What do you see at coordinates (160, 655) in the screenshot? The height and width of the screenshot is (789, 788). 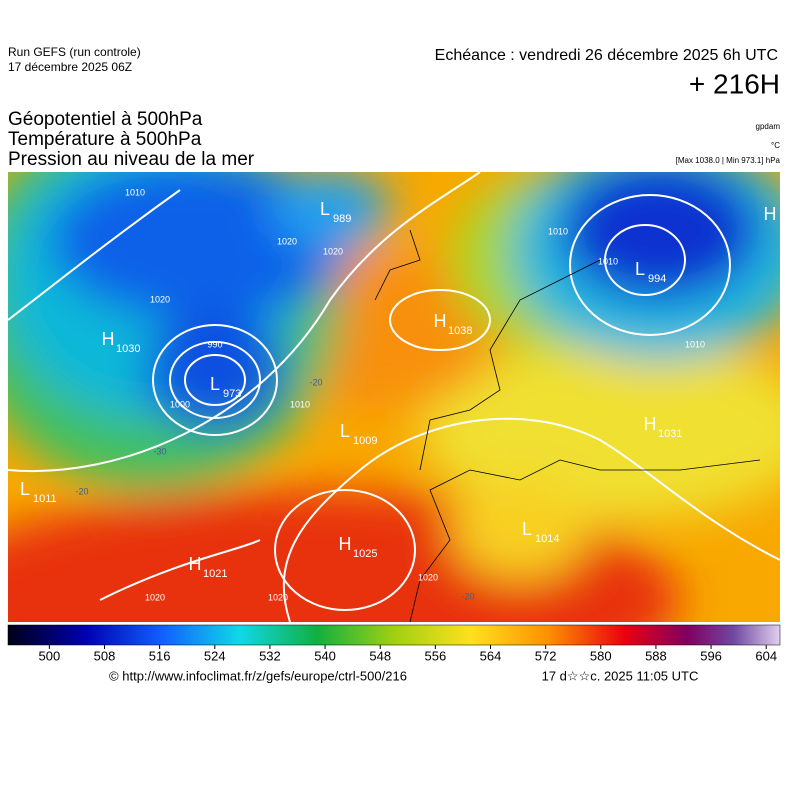 I see `colorbar-tick-label: 516` at bounding box center [160, 655].